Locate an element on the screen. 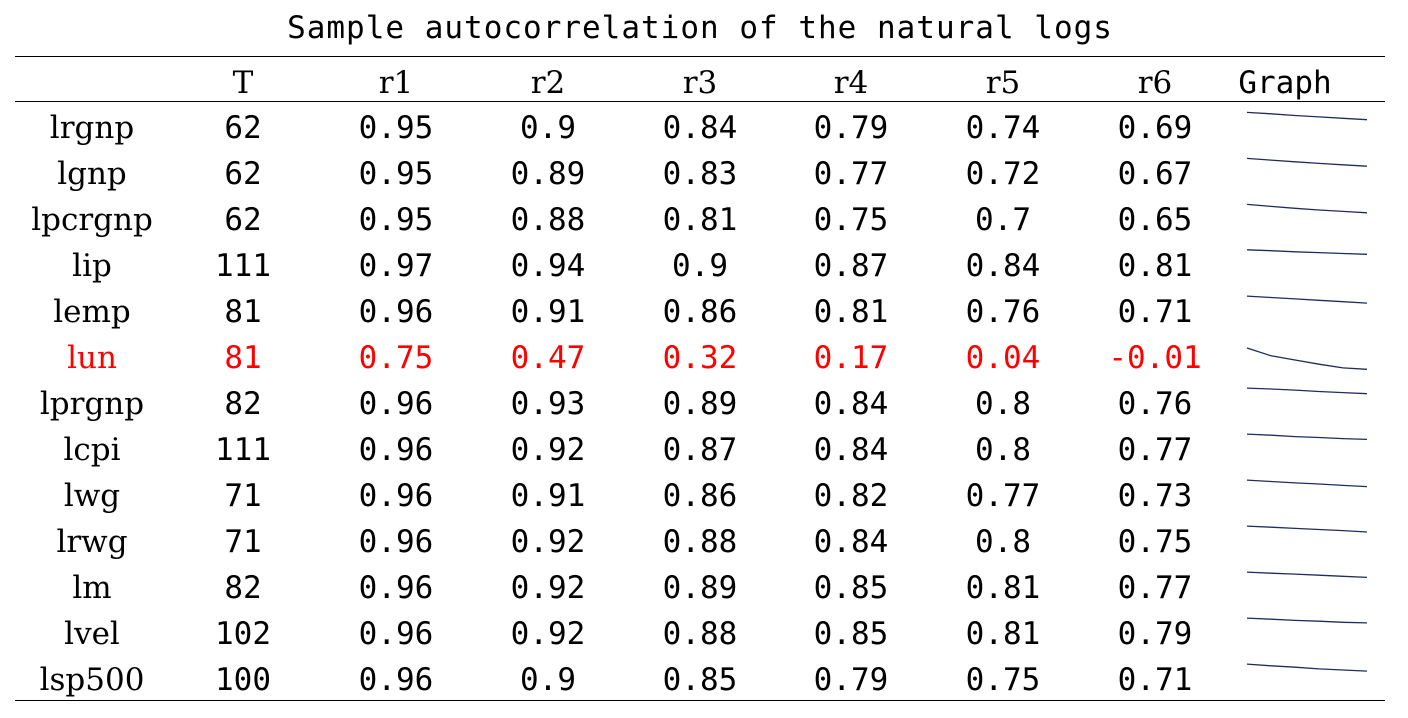 Image resolution: width=1408 pixels, height=718 pixels. cell-r3: 0.86 is located at coordinates (700, 496).